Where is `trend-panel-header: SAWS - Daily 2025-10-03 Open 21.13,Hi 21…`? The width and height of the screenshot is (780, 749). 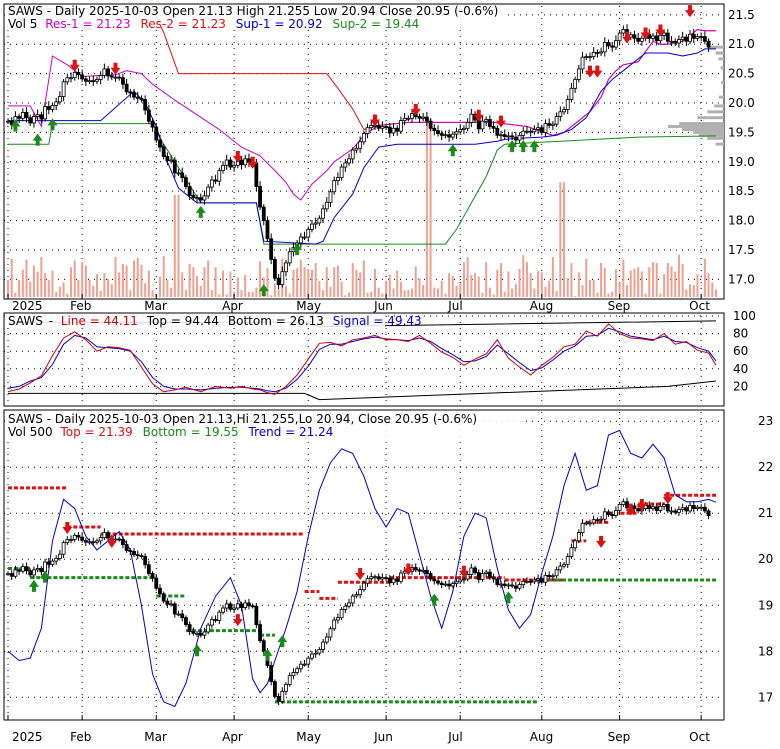 trend-panel-header: SAWS - Daily 2025-10-03 Open 21.13,Hi 21… is located at coordinates (265, 425).